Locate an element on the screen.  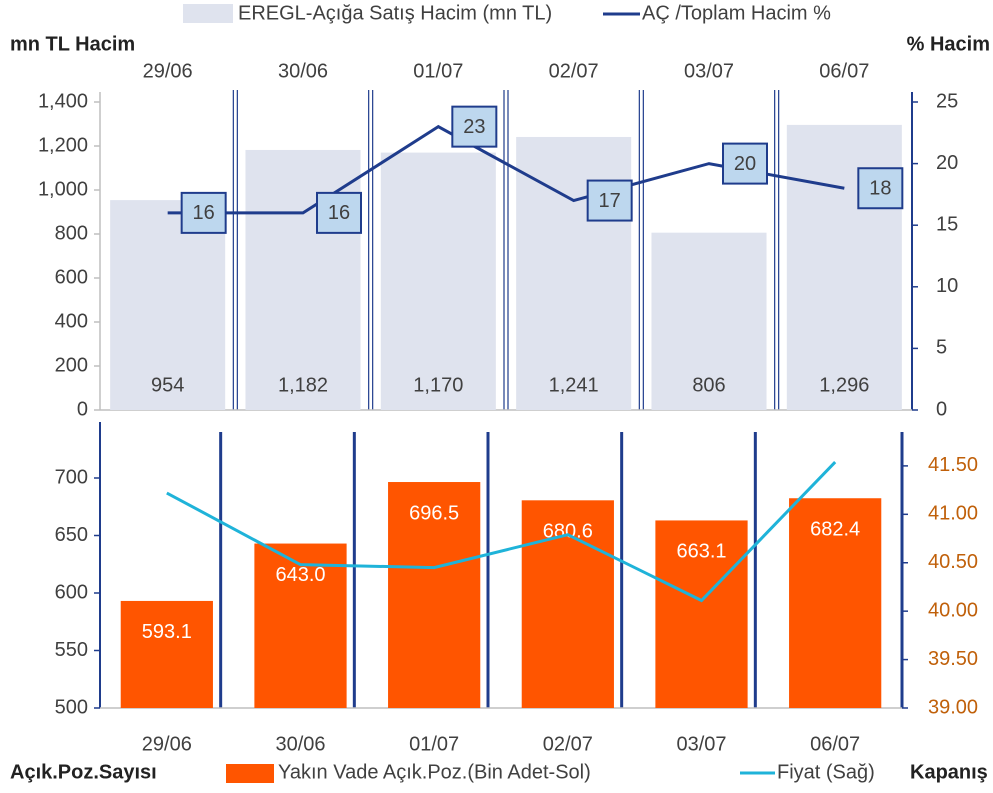
y-tick-label: 800 is located at coordinates (71, 233).